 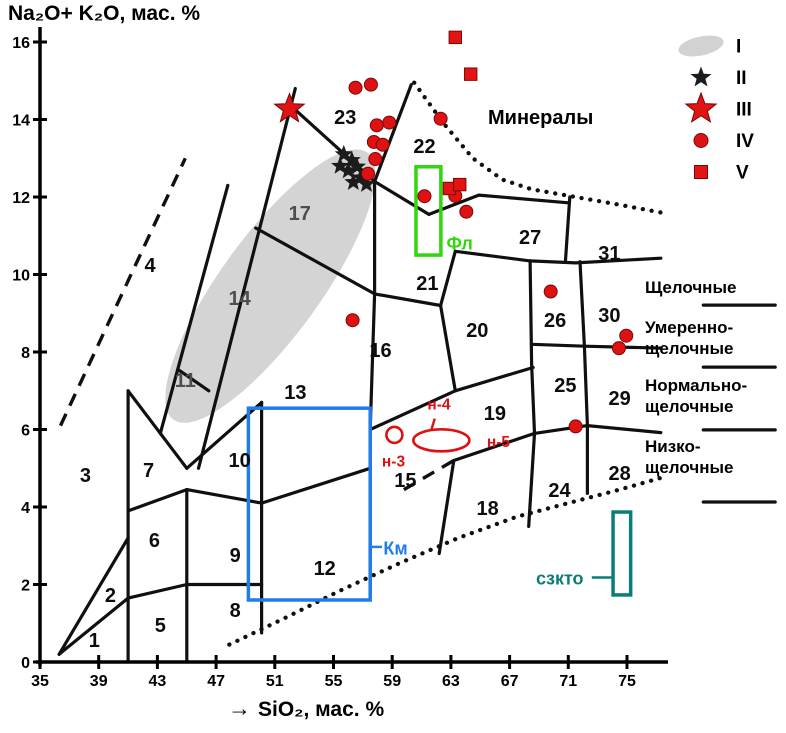 What do you see at coordinates (744, 110) in the screenshot?
I see `legend-item-label: III` at bounding box center [744, 110].